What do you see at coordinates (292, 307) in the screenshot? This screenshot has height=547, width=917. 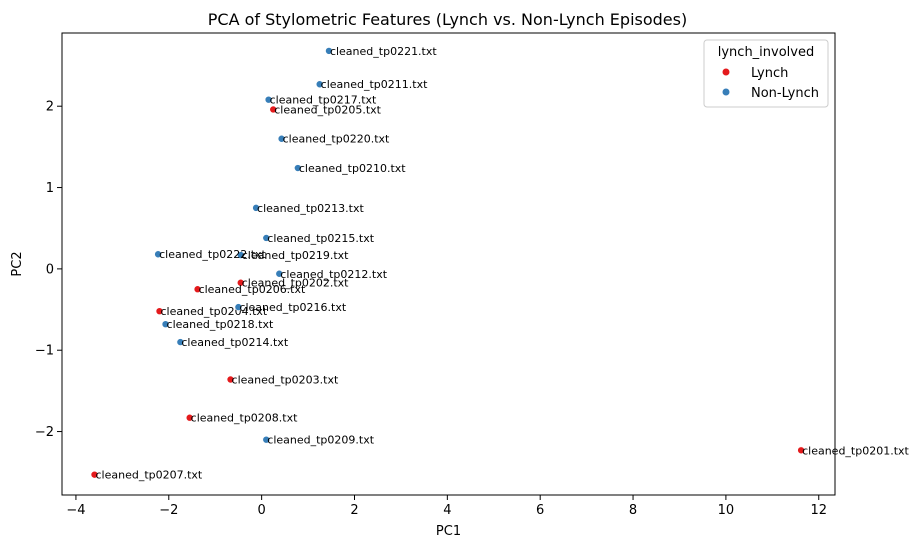 I see `point-label: cleaned_tp0216.txt` at bounding box center [292, 307].